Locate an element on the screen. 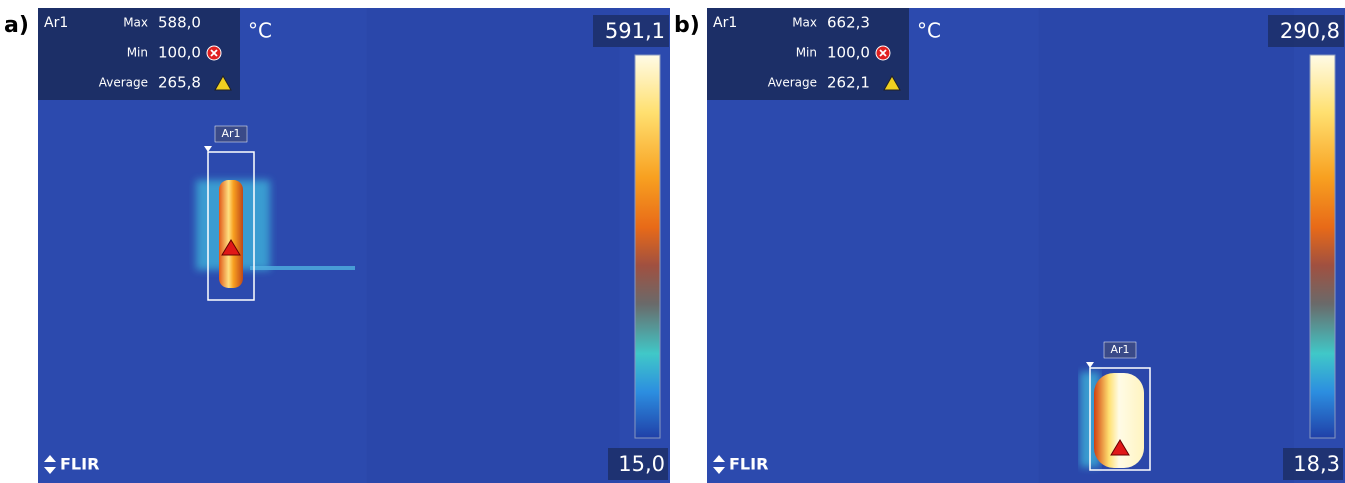  scale-max: 290,8 is located at coordinates (1310, 31).